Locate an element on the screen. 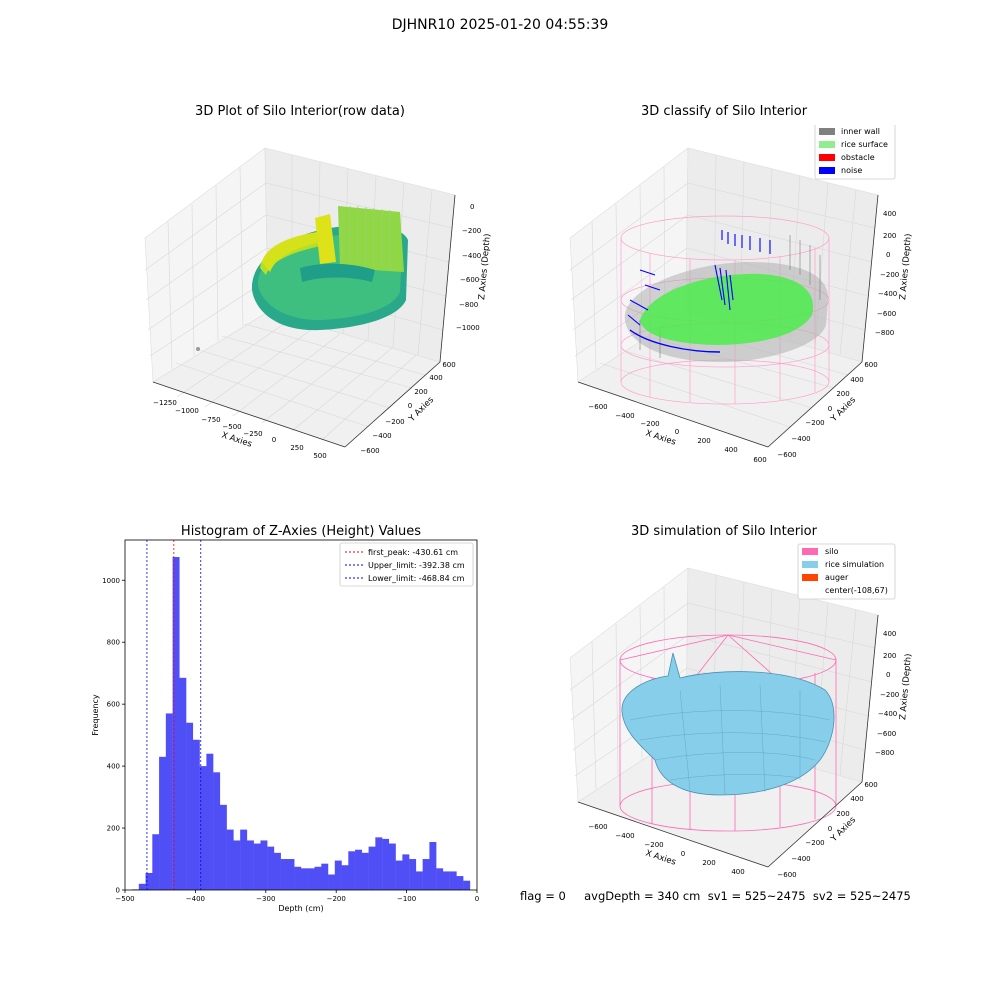  z-tick: 400 is located at coordinates (889, 214).